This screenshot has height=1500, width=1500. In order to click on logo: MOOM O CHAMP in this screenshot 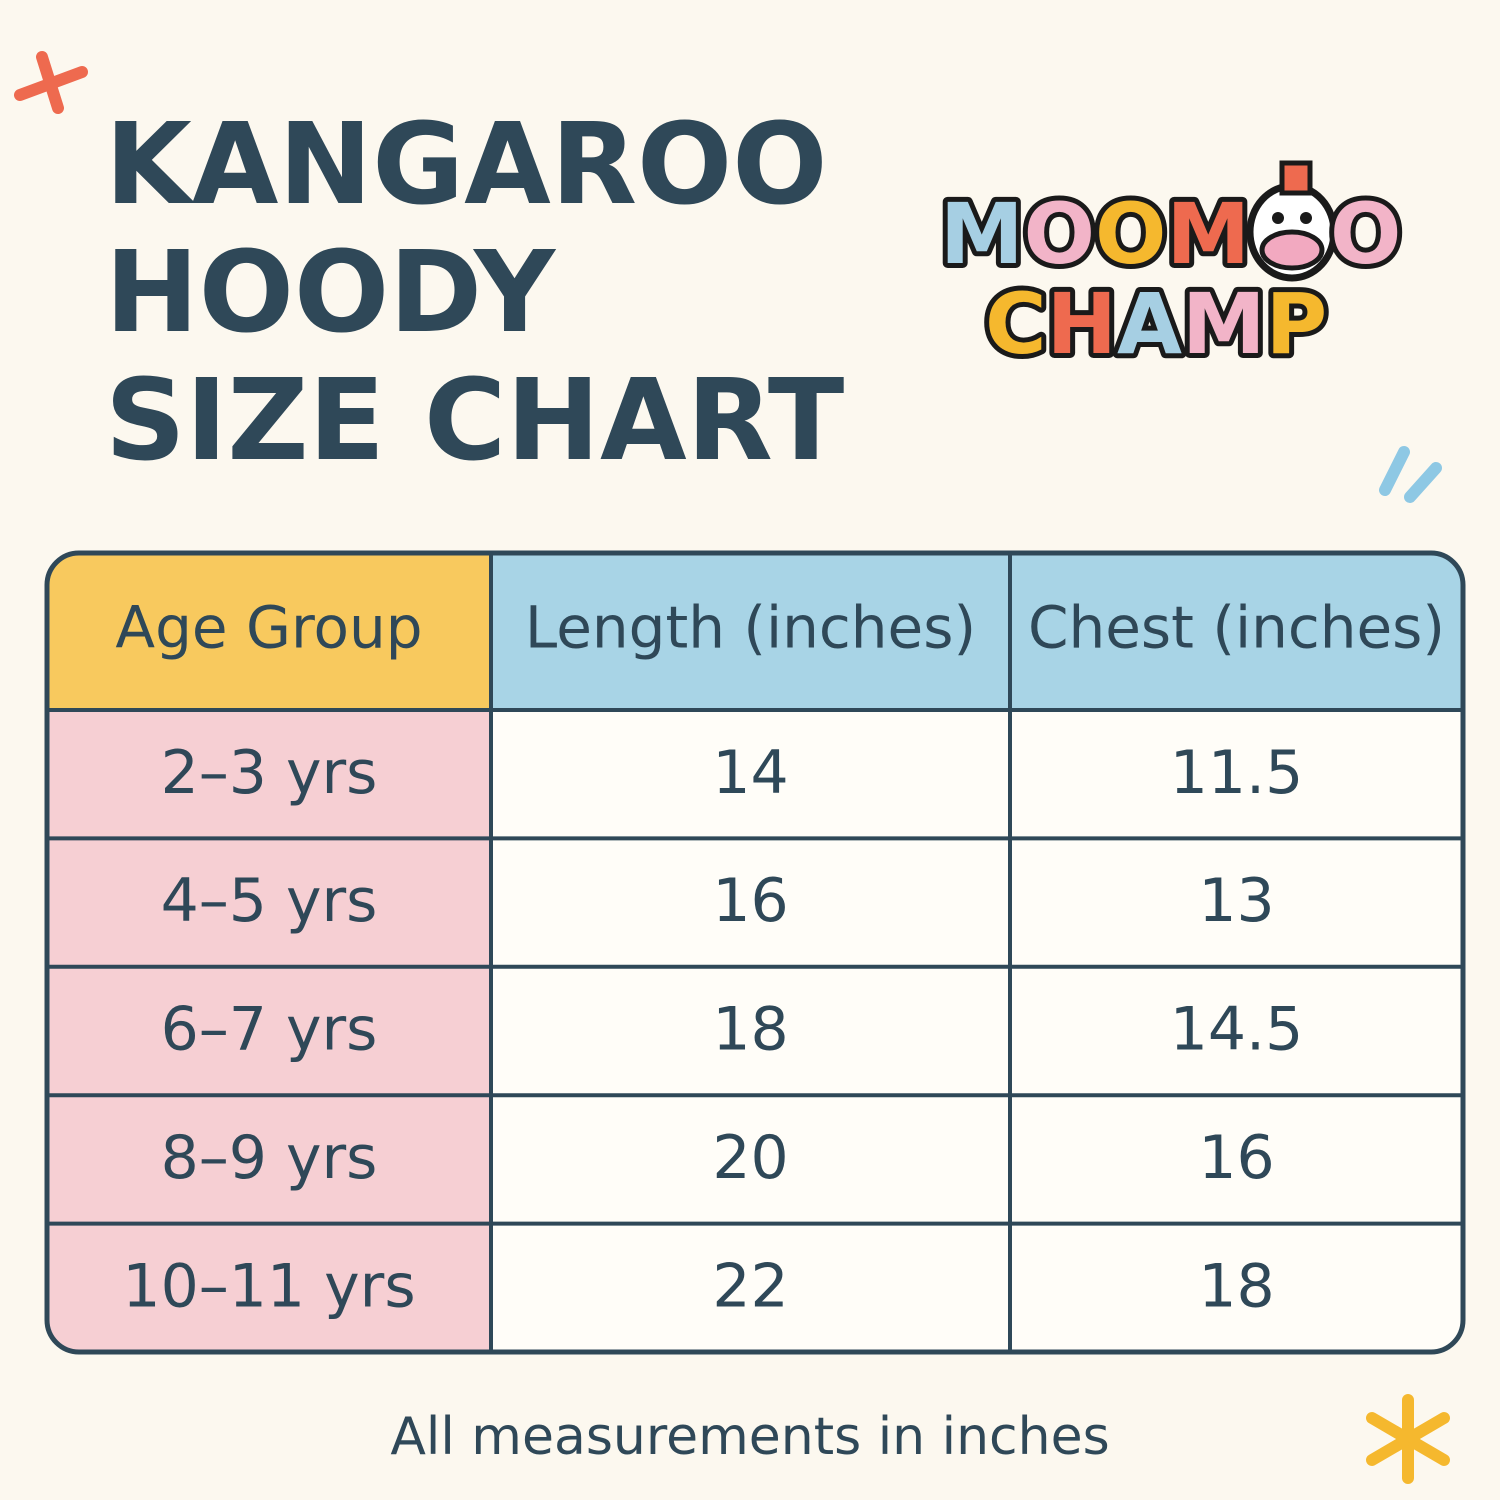, I will do `click(1170, 269)`.